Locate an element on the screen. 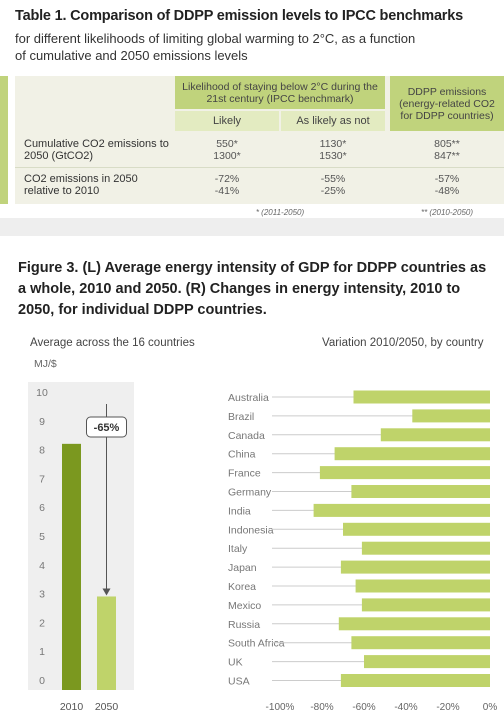 This screenshot has height=725, width=504. bar-france is located at coordinates (404, 473).